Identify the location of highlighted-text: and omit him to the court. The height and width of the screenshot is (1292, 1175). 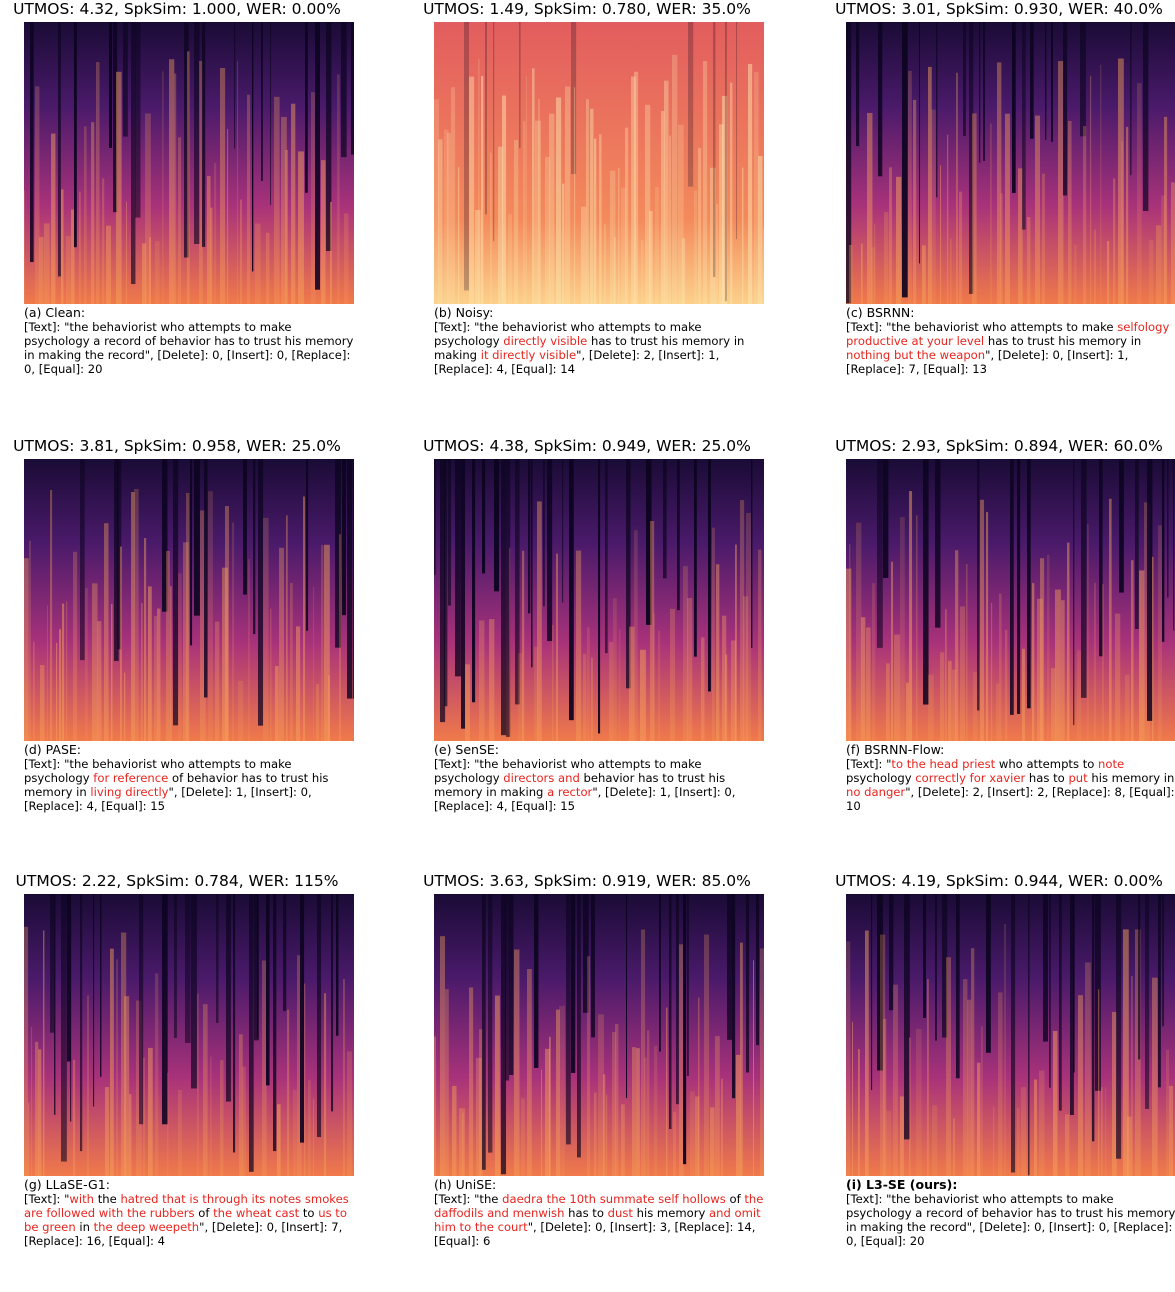
(597, 1220).